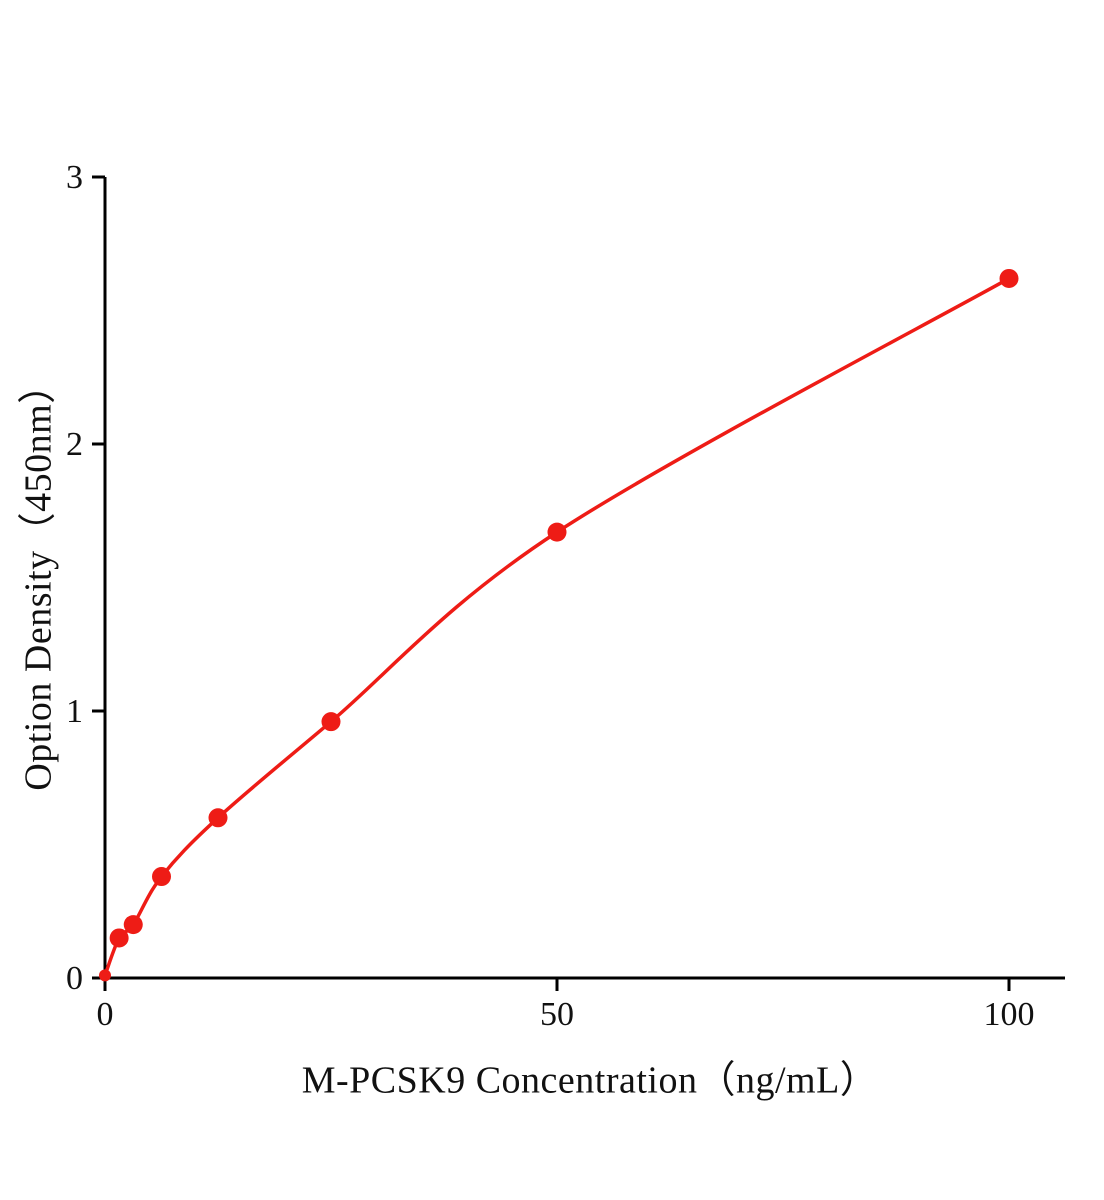 This screenshot has width=1104, height=1200. Describe the element at coordinates (38, 578) in the screenshot. I see `y-axis-title: Option Density（450nm）` at that location.